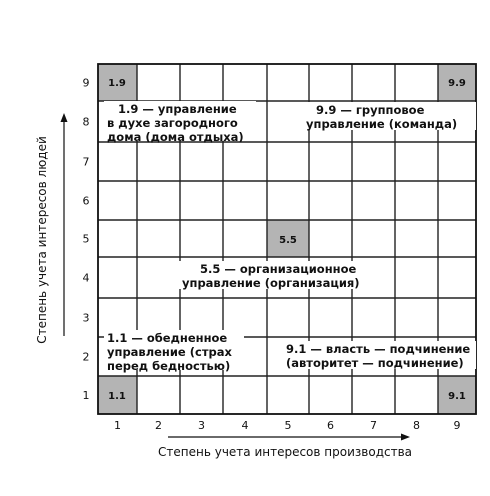 This screenshot has height=496, width=490. What do you see at coordinates (201, 425) in the screenshot?
I see `x-tick-label: 3` at bounding box center [201, 425].